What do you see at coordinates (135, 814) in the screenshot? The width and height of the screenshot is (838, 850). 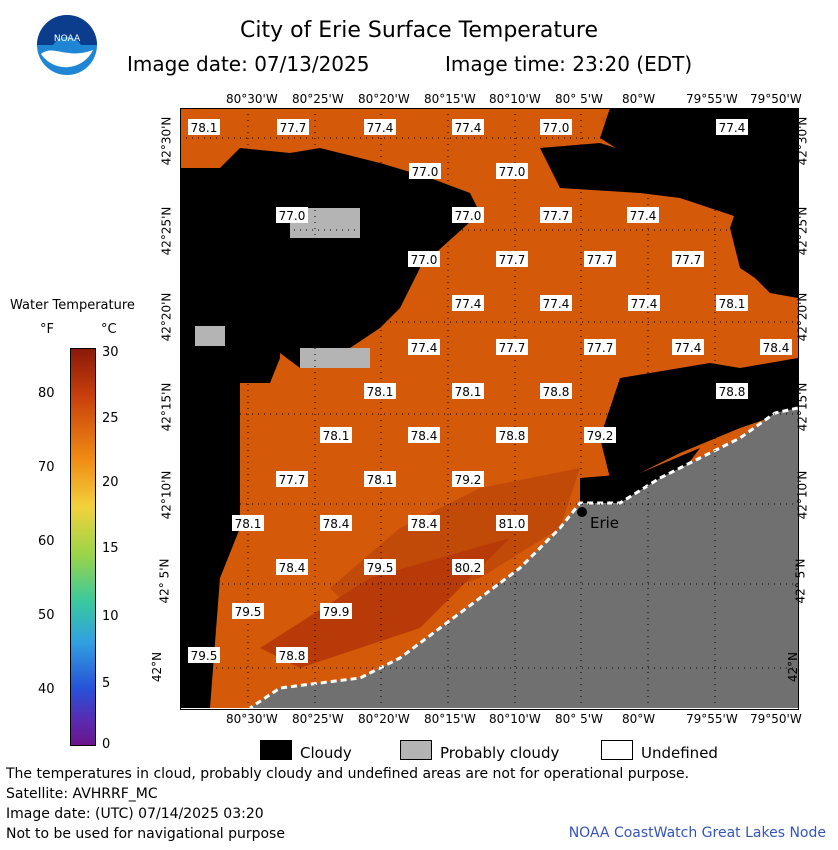 I see `footer-utc-date: Image date: (UTC) 07/14/2025 03:20` at bounding box center [135, 814].